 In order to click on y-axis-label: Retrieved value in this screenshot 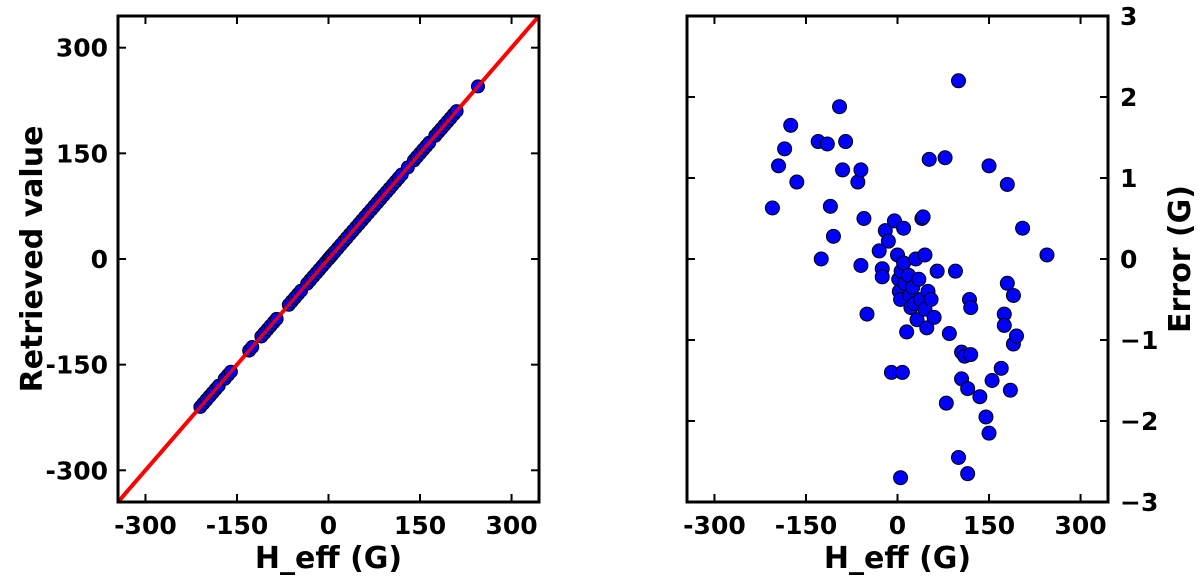, I will do `click(32, 259)`.